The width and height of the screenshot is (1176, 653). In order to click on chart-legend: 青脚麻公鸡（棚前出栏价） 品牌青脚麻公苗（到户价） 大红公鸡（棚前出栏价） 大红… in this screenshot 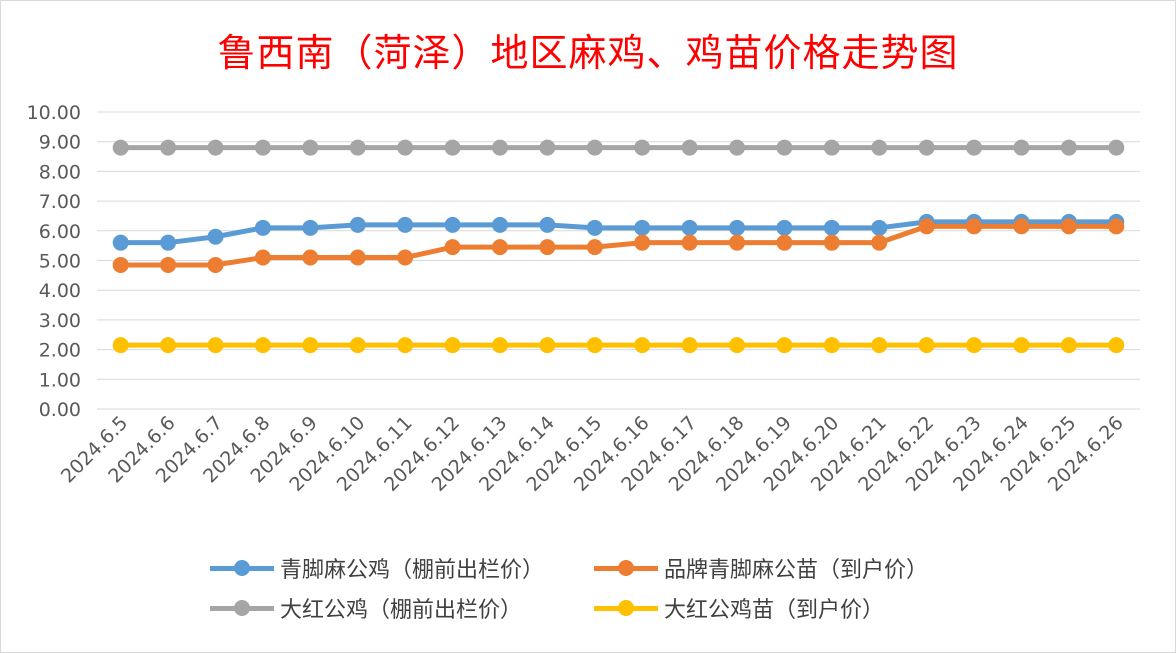, I will do `click(610, 588)`.